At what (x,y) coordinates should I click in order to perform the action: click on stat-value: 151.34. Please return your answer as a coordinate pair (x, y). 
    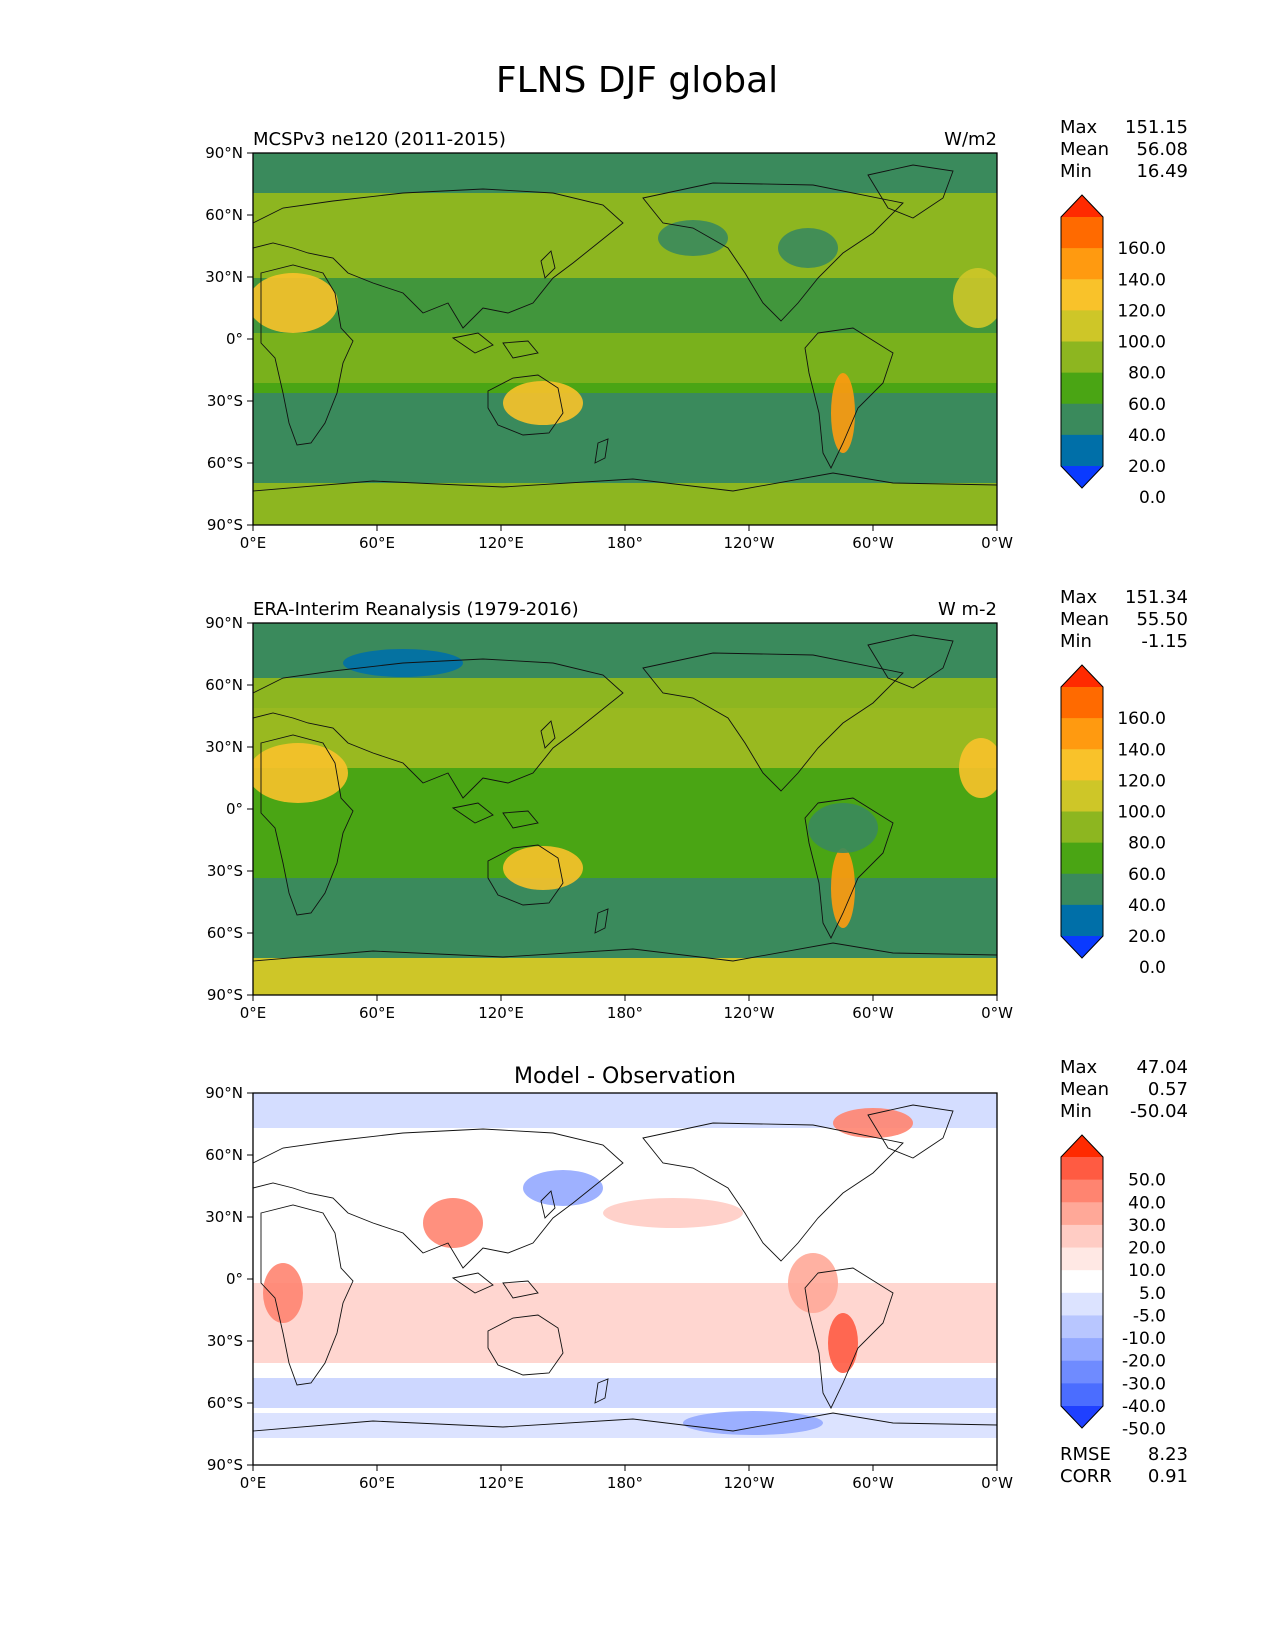
    Looking at the image, I should click on (1156, 597).